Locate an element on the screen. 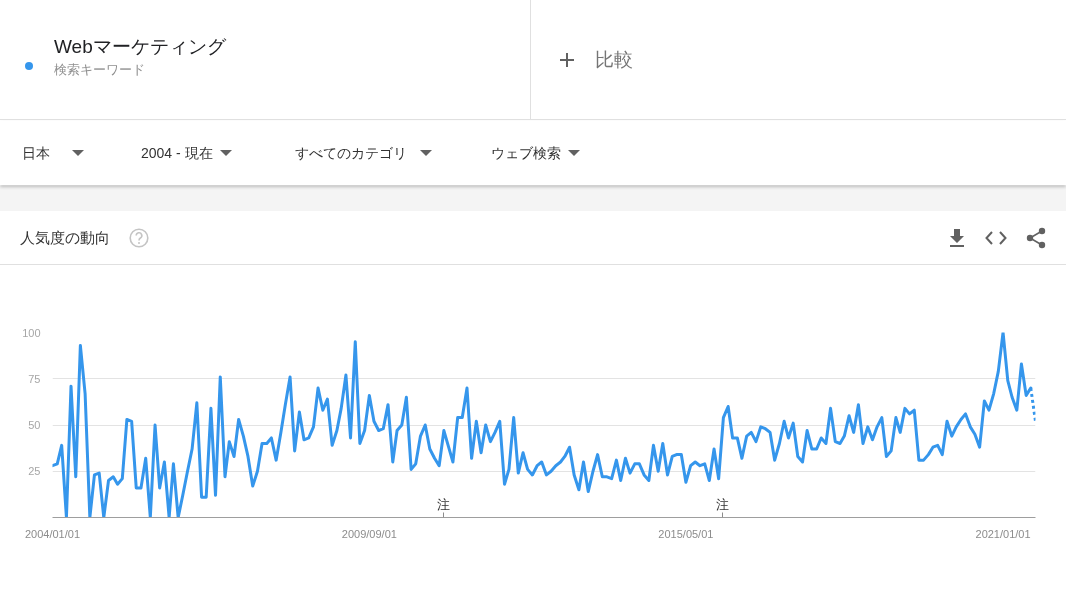 This screenshot has width=1066, height=597. x-tick-label: 2015/05/01 is located at coordinates (686, 533).